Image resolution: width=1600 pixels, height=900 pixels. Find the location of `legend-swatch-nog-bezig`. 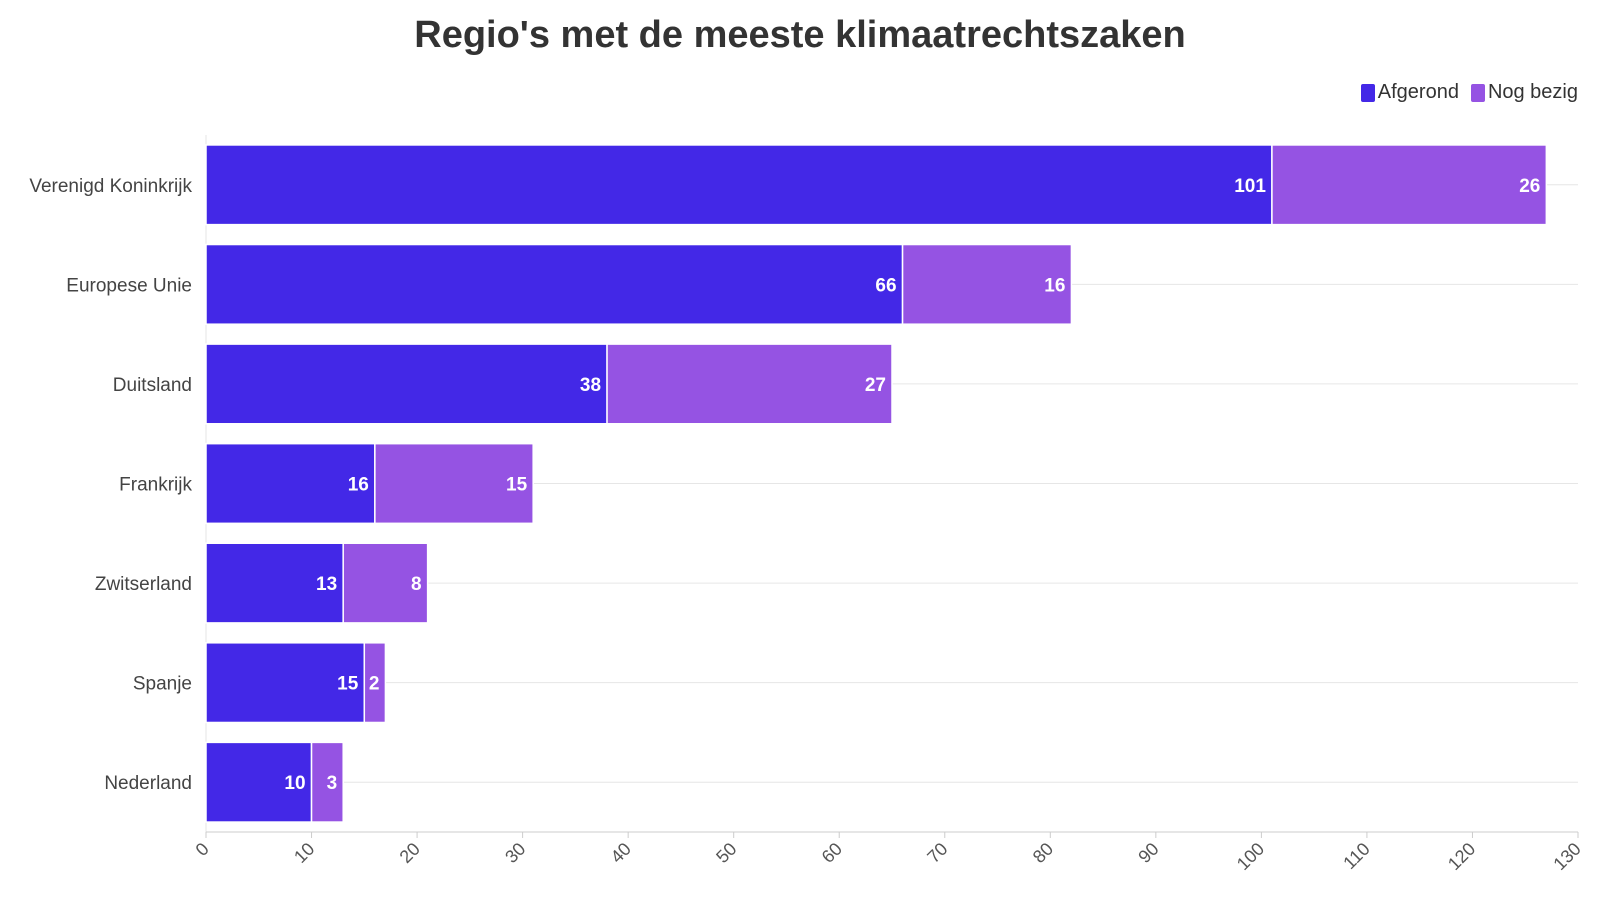

legend-swatch-nog-bezig is located at coordinates (1477, 92).